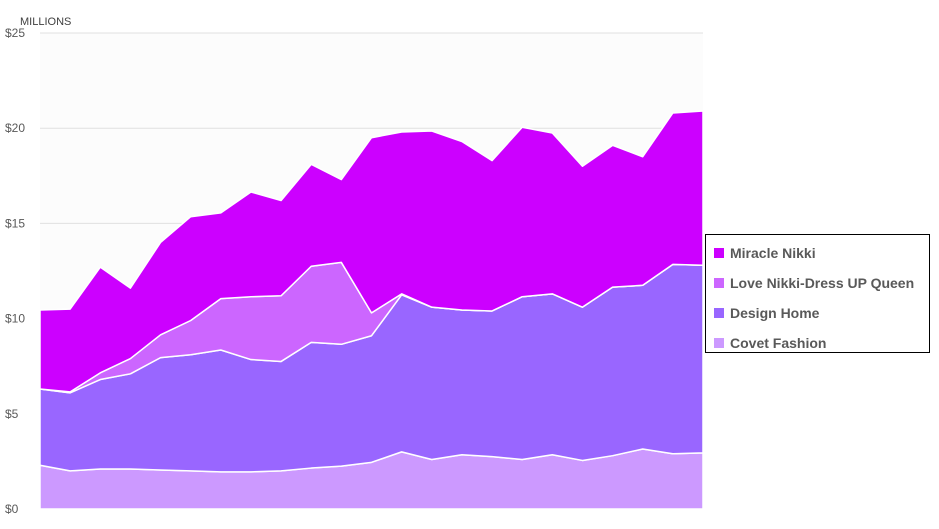 The width and height of the screenshot is (939, 529). Describe the element at coordinates (821, 253) in the screenshot. I see `legend-item-miracle-nikki: Miracle Nikki` at that location.